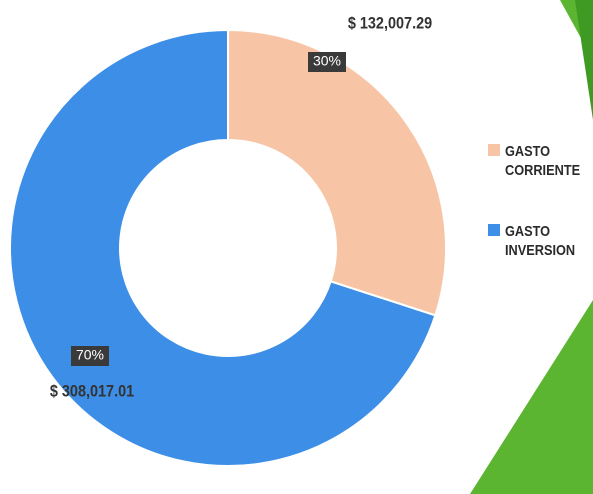  Describe the element at coordinates (92, 391) in the screenshot. I see `value-label: $ 308,017.01` at that location.